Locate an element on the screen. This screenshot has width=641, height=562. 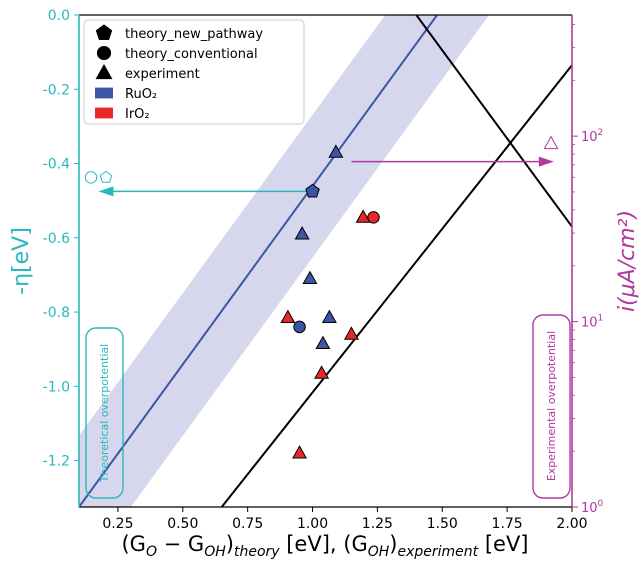
x-tick-label: 1.50 is located at coordinates (442, 524).